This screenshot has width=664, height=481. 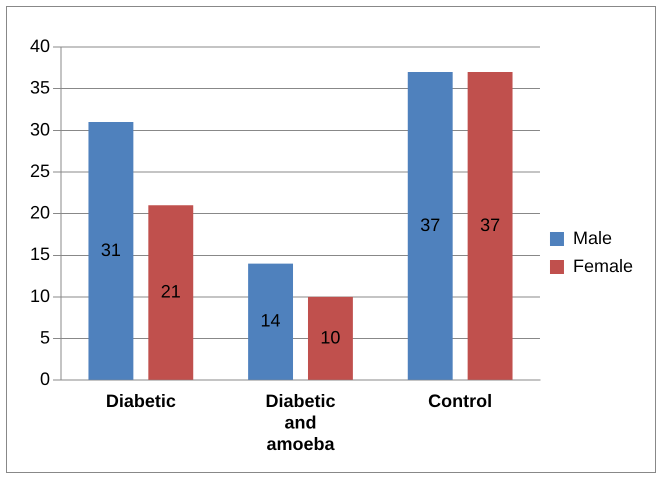 I want to click on data-label: 10, so click(x=330, y=337).